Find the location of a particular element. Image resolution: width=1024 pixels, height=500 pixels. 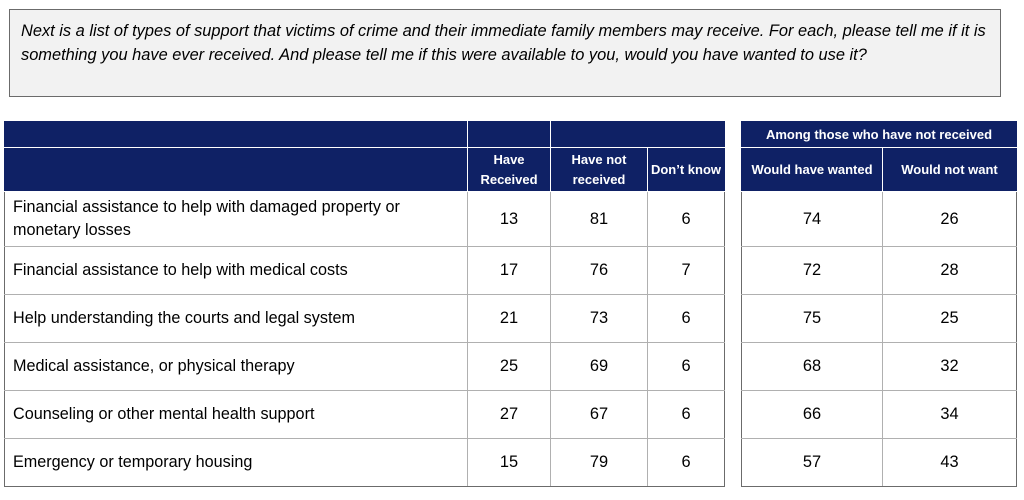

col-header-have-not-received: Have not received is located at coordinates (599, 169).